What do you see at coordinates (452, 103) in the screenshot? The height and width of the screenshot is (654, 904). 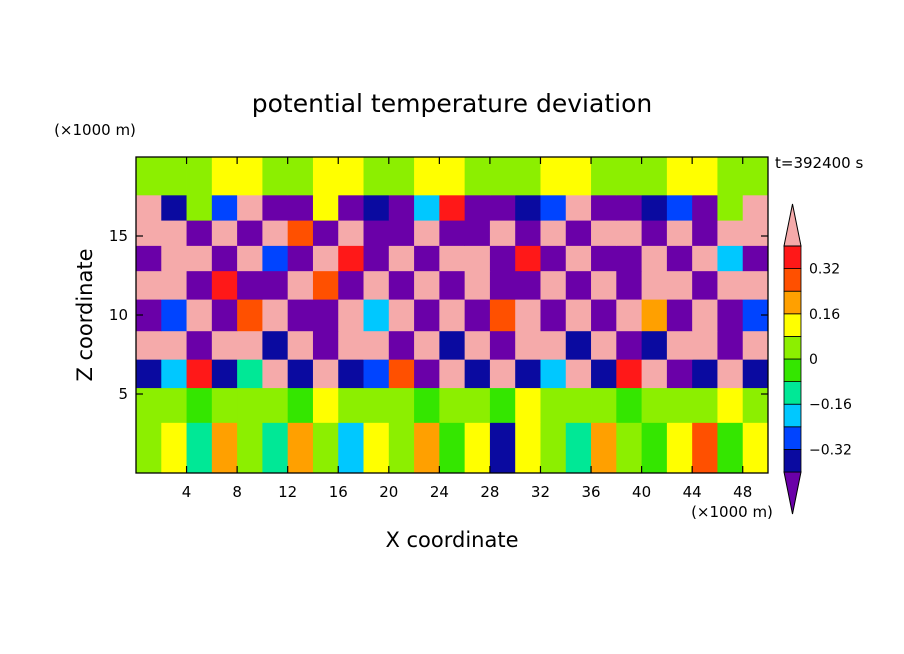 I see `chart-title: potential temperature deviation` at bounding box center [452, 103].